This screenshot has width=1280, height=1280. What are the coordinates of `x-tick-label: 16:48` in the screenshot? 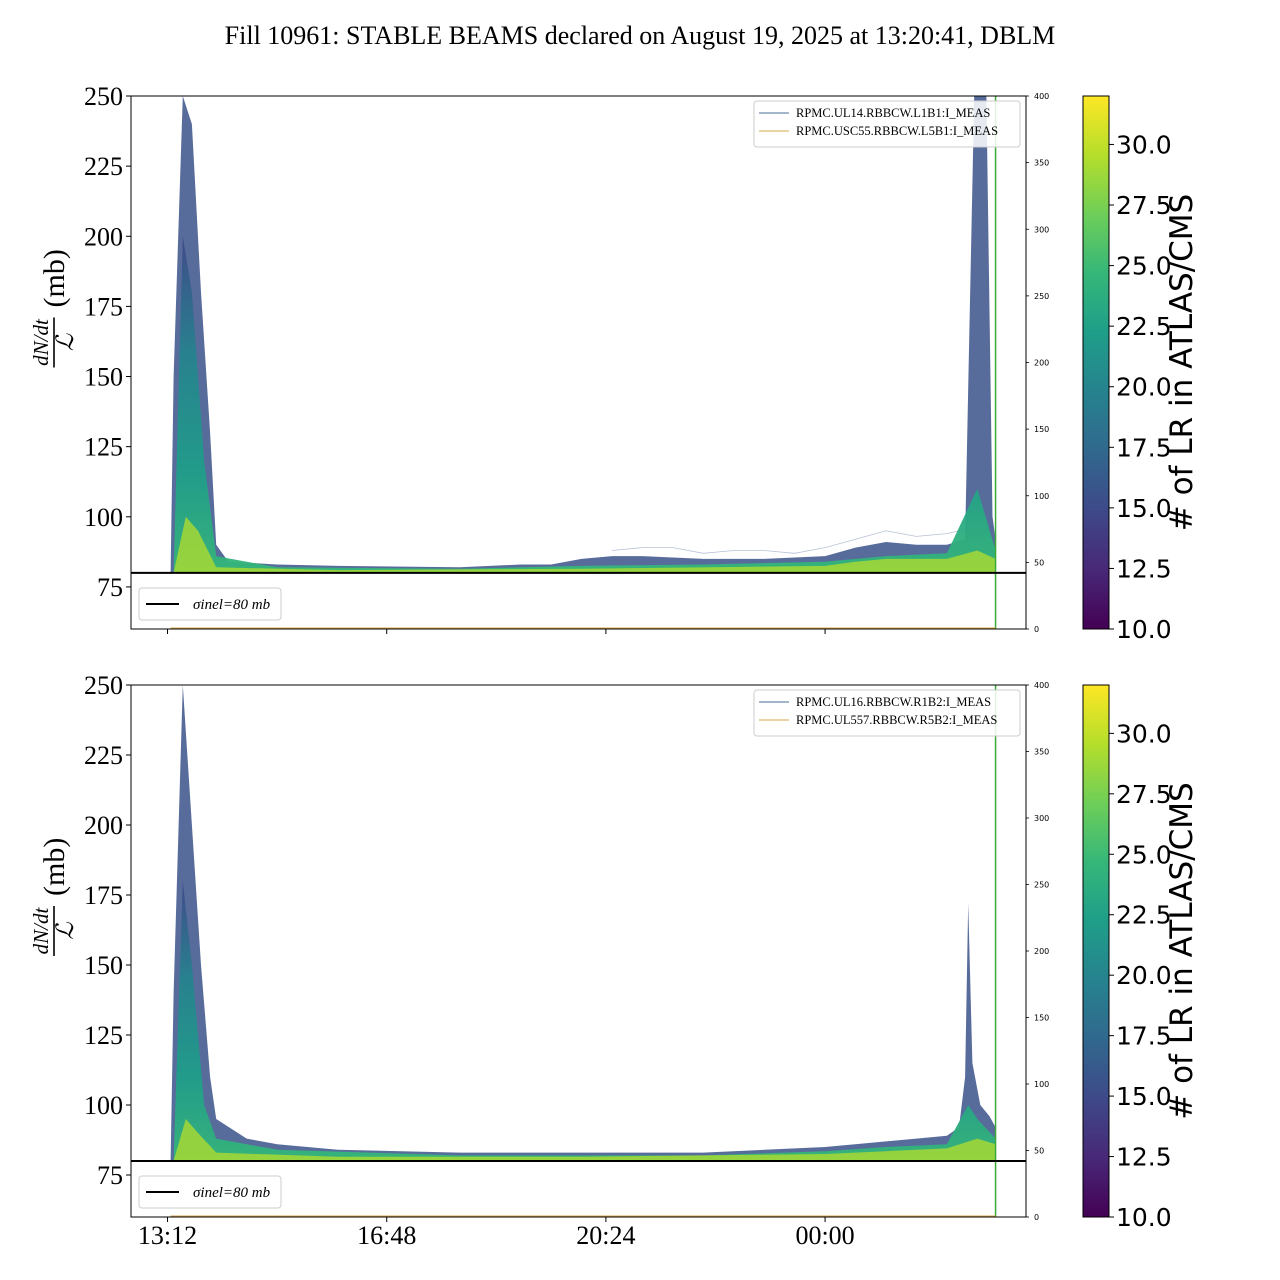 It's located at (386, 1235).